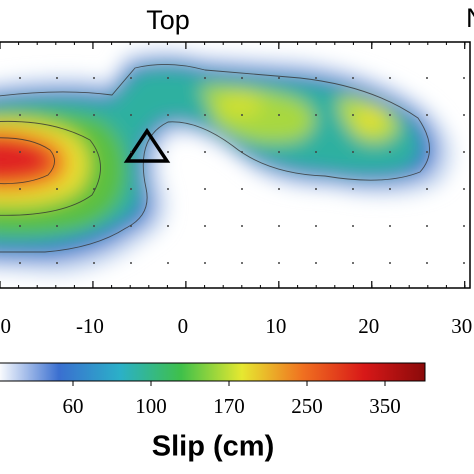 This screenshot has height=474, width=474. Describe the element at coordinates (470, 18) in the screenshot. I see `corner-label: N` at that location.